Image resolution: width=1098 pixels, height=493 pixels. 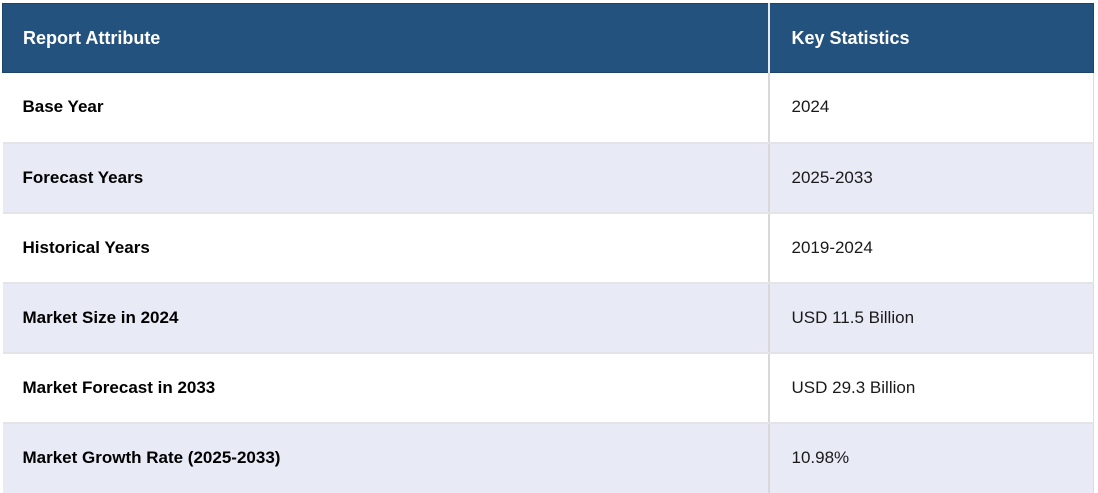 I want to click on table-row-market-size: Market Size in 2024 USD 11.5 Billion, so click(x=548, y=318).